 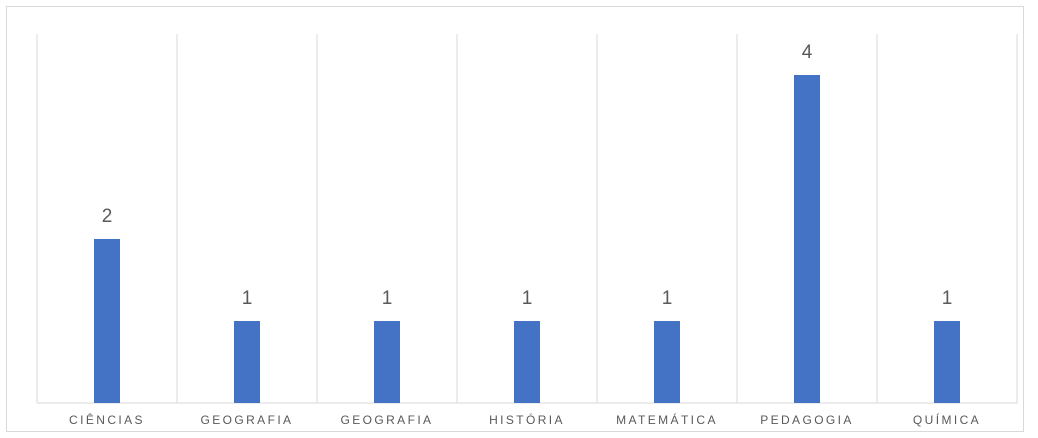 I want to click on x-tick-label: PEDAGOGIA, so click(x=807, y=420).